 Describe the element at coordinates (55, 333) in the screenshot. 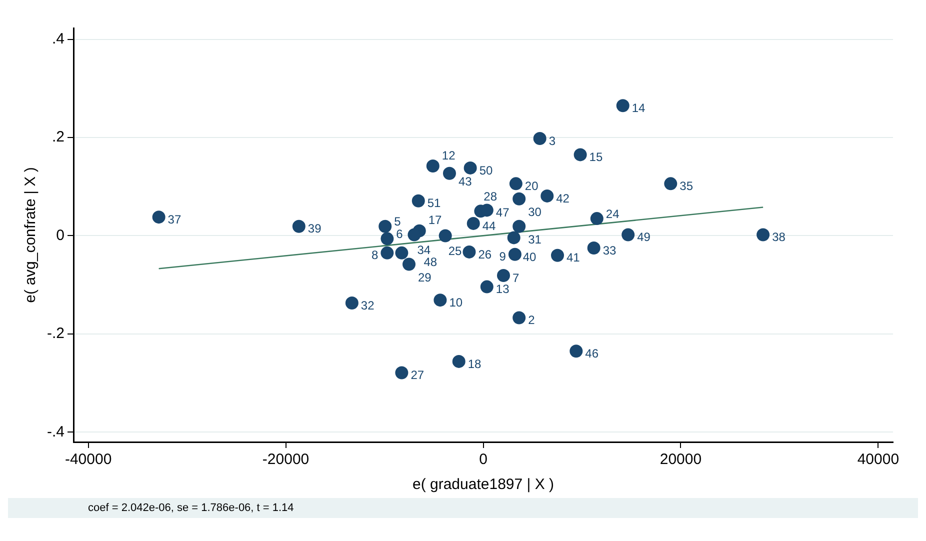

I see `y-tick-label: -.2` at that location.